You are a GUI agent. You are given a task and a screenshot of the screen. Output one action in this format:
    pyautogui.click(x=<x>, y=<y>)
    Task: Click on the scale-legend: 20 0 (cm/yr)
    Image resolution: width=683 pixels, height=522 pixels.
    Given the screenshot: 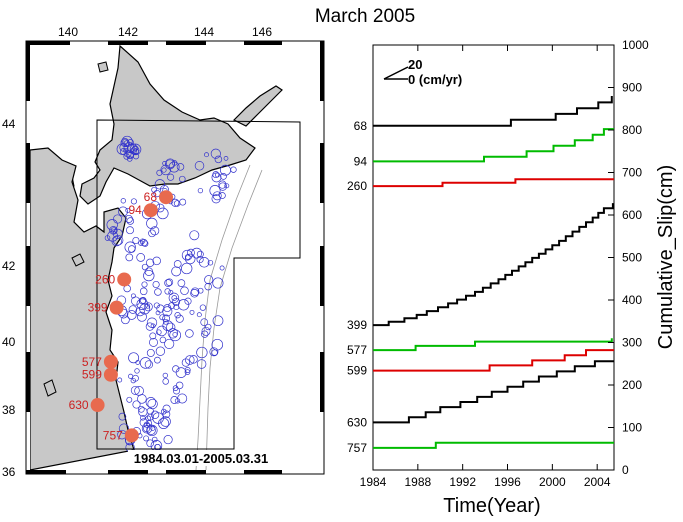 What is the action you would take?
    pyautogui.click(x=422, y=72)
    